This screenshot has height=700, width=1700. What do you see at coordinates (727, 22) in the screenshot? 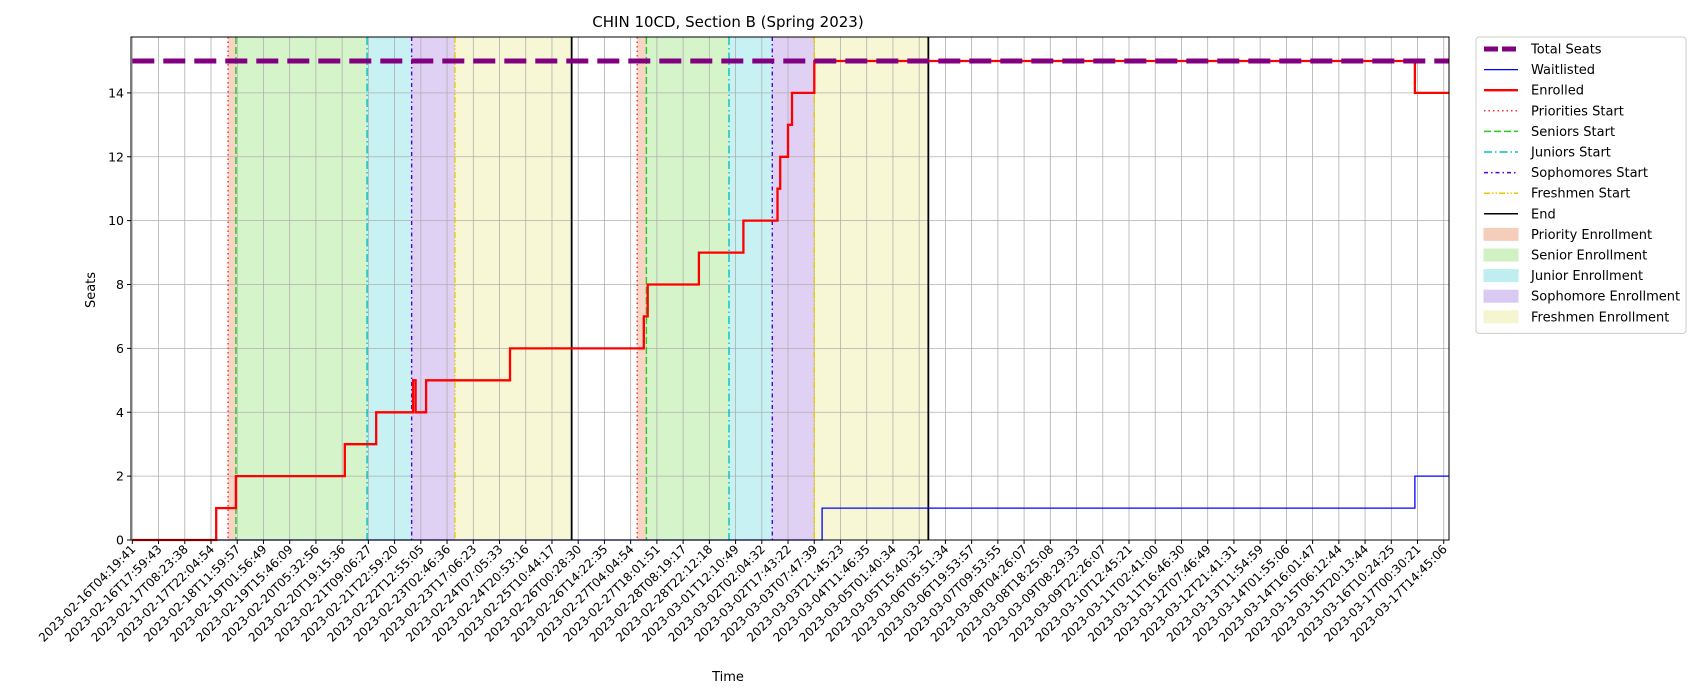
I see `chart-title: CHIN 10CD, Section B (Spring 2023)` at bounding box center [727, 22].